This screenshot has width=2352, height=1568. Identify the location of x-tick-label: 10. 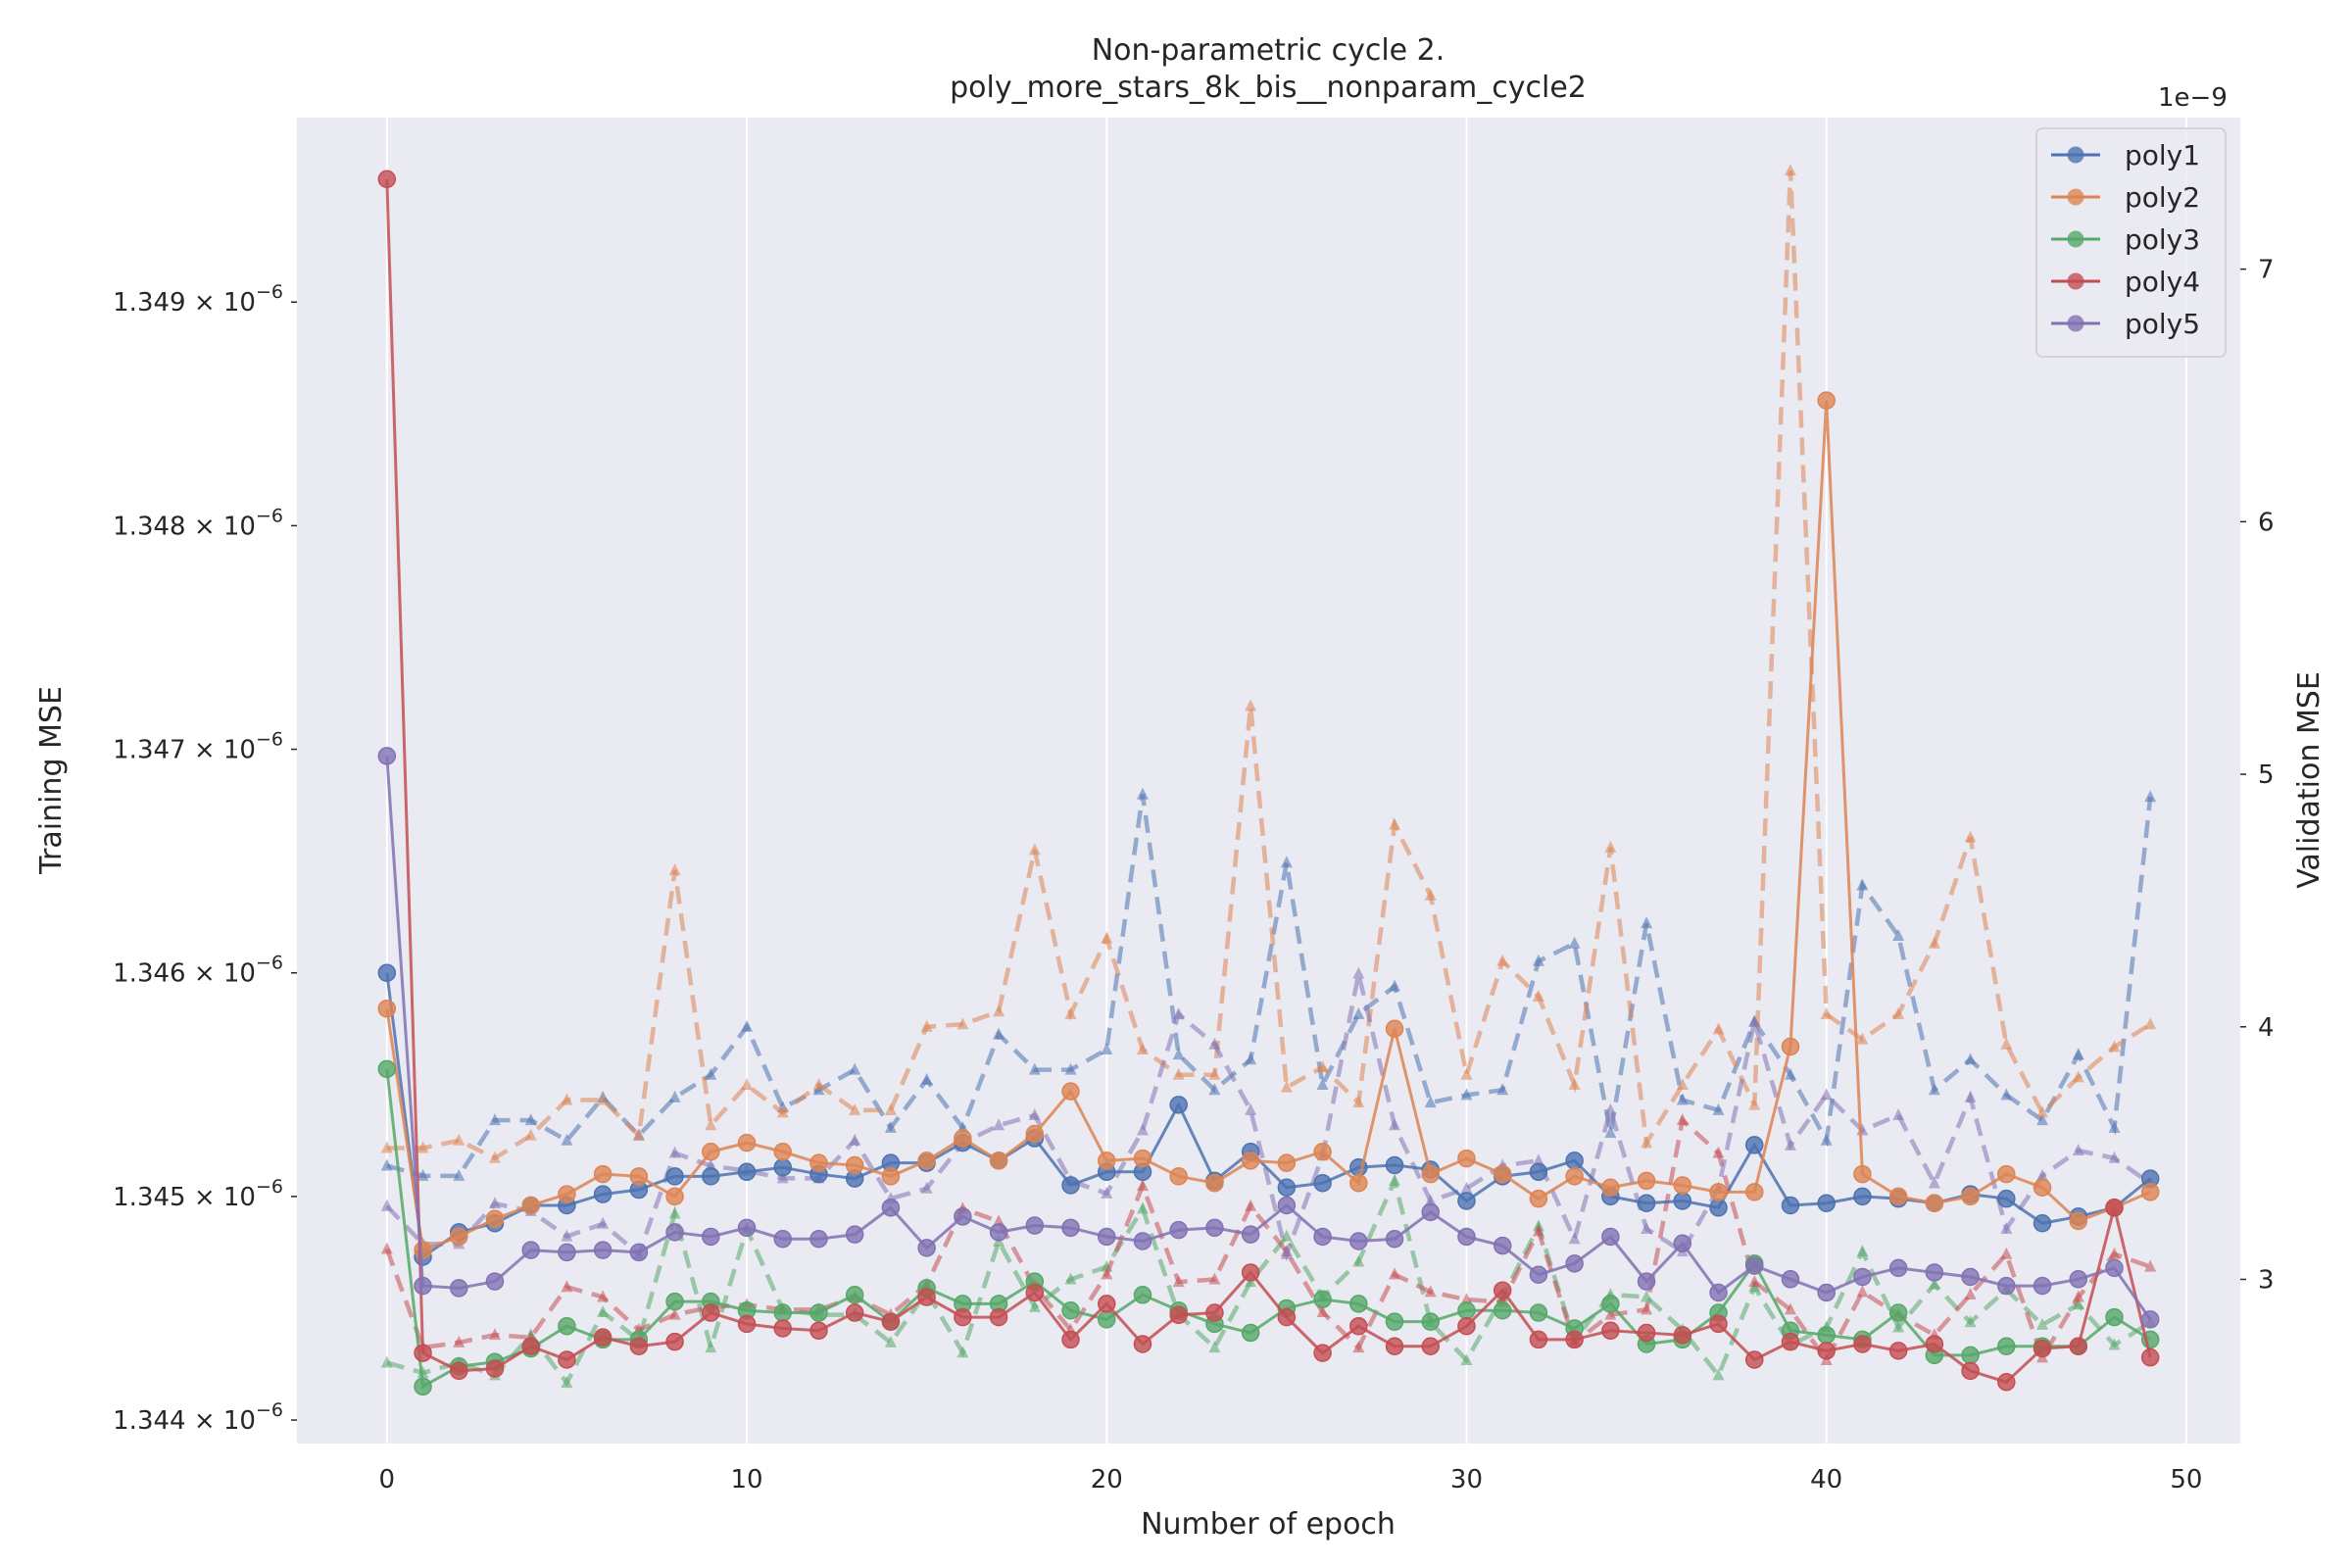
(746, 1479).